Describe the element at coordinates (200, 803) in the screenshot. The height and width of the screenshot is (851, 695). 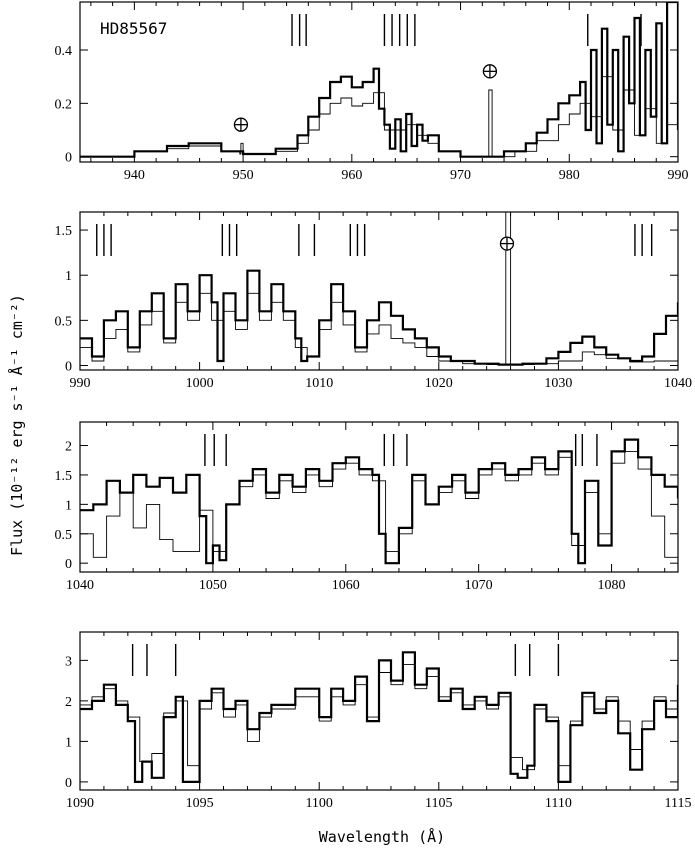
I see `x-tick-label: 1095` at that location.